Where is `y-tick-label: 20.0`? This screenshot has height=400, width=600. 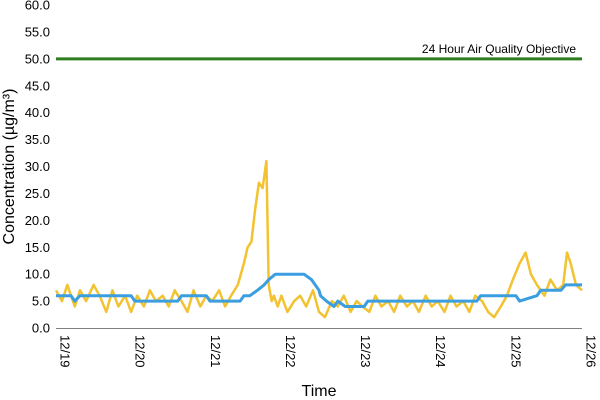
y-tick-label: 20.0 is located at coordinates (37, 220).